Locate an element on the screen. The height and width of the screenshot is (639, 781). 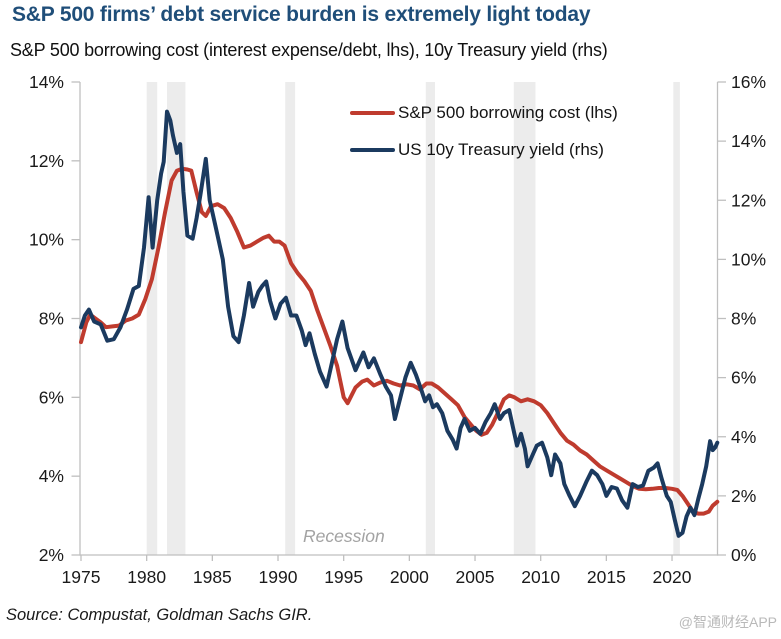
legend-label-treasury-yield: US 10y Treasury yield (rhs) is located at coordinates (501, 149).